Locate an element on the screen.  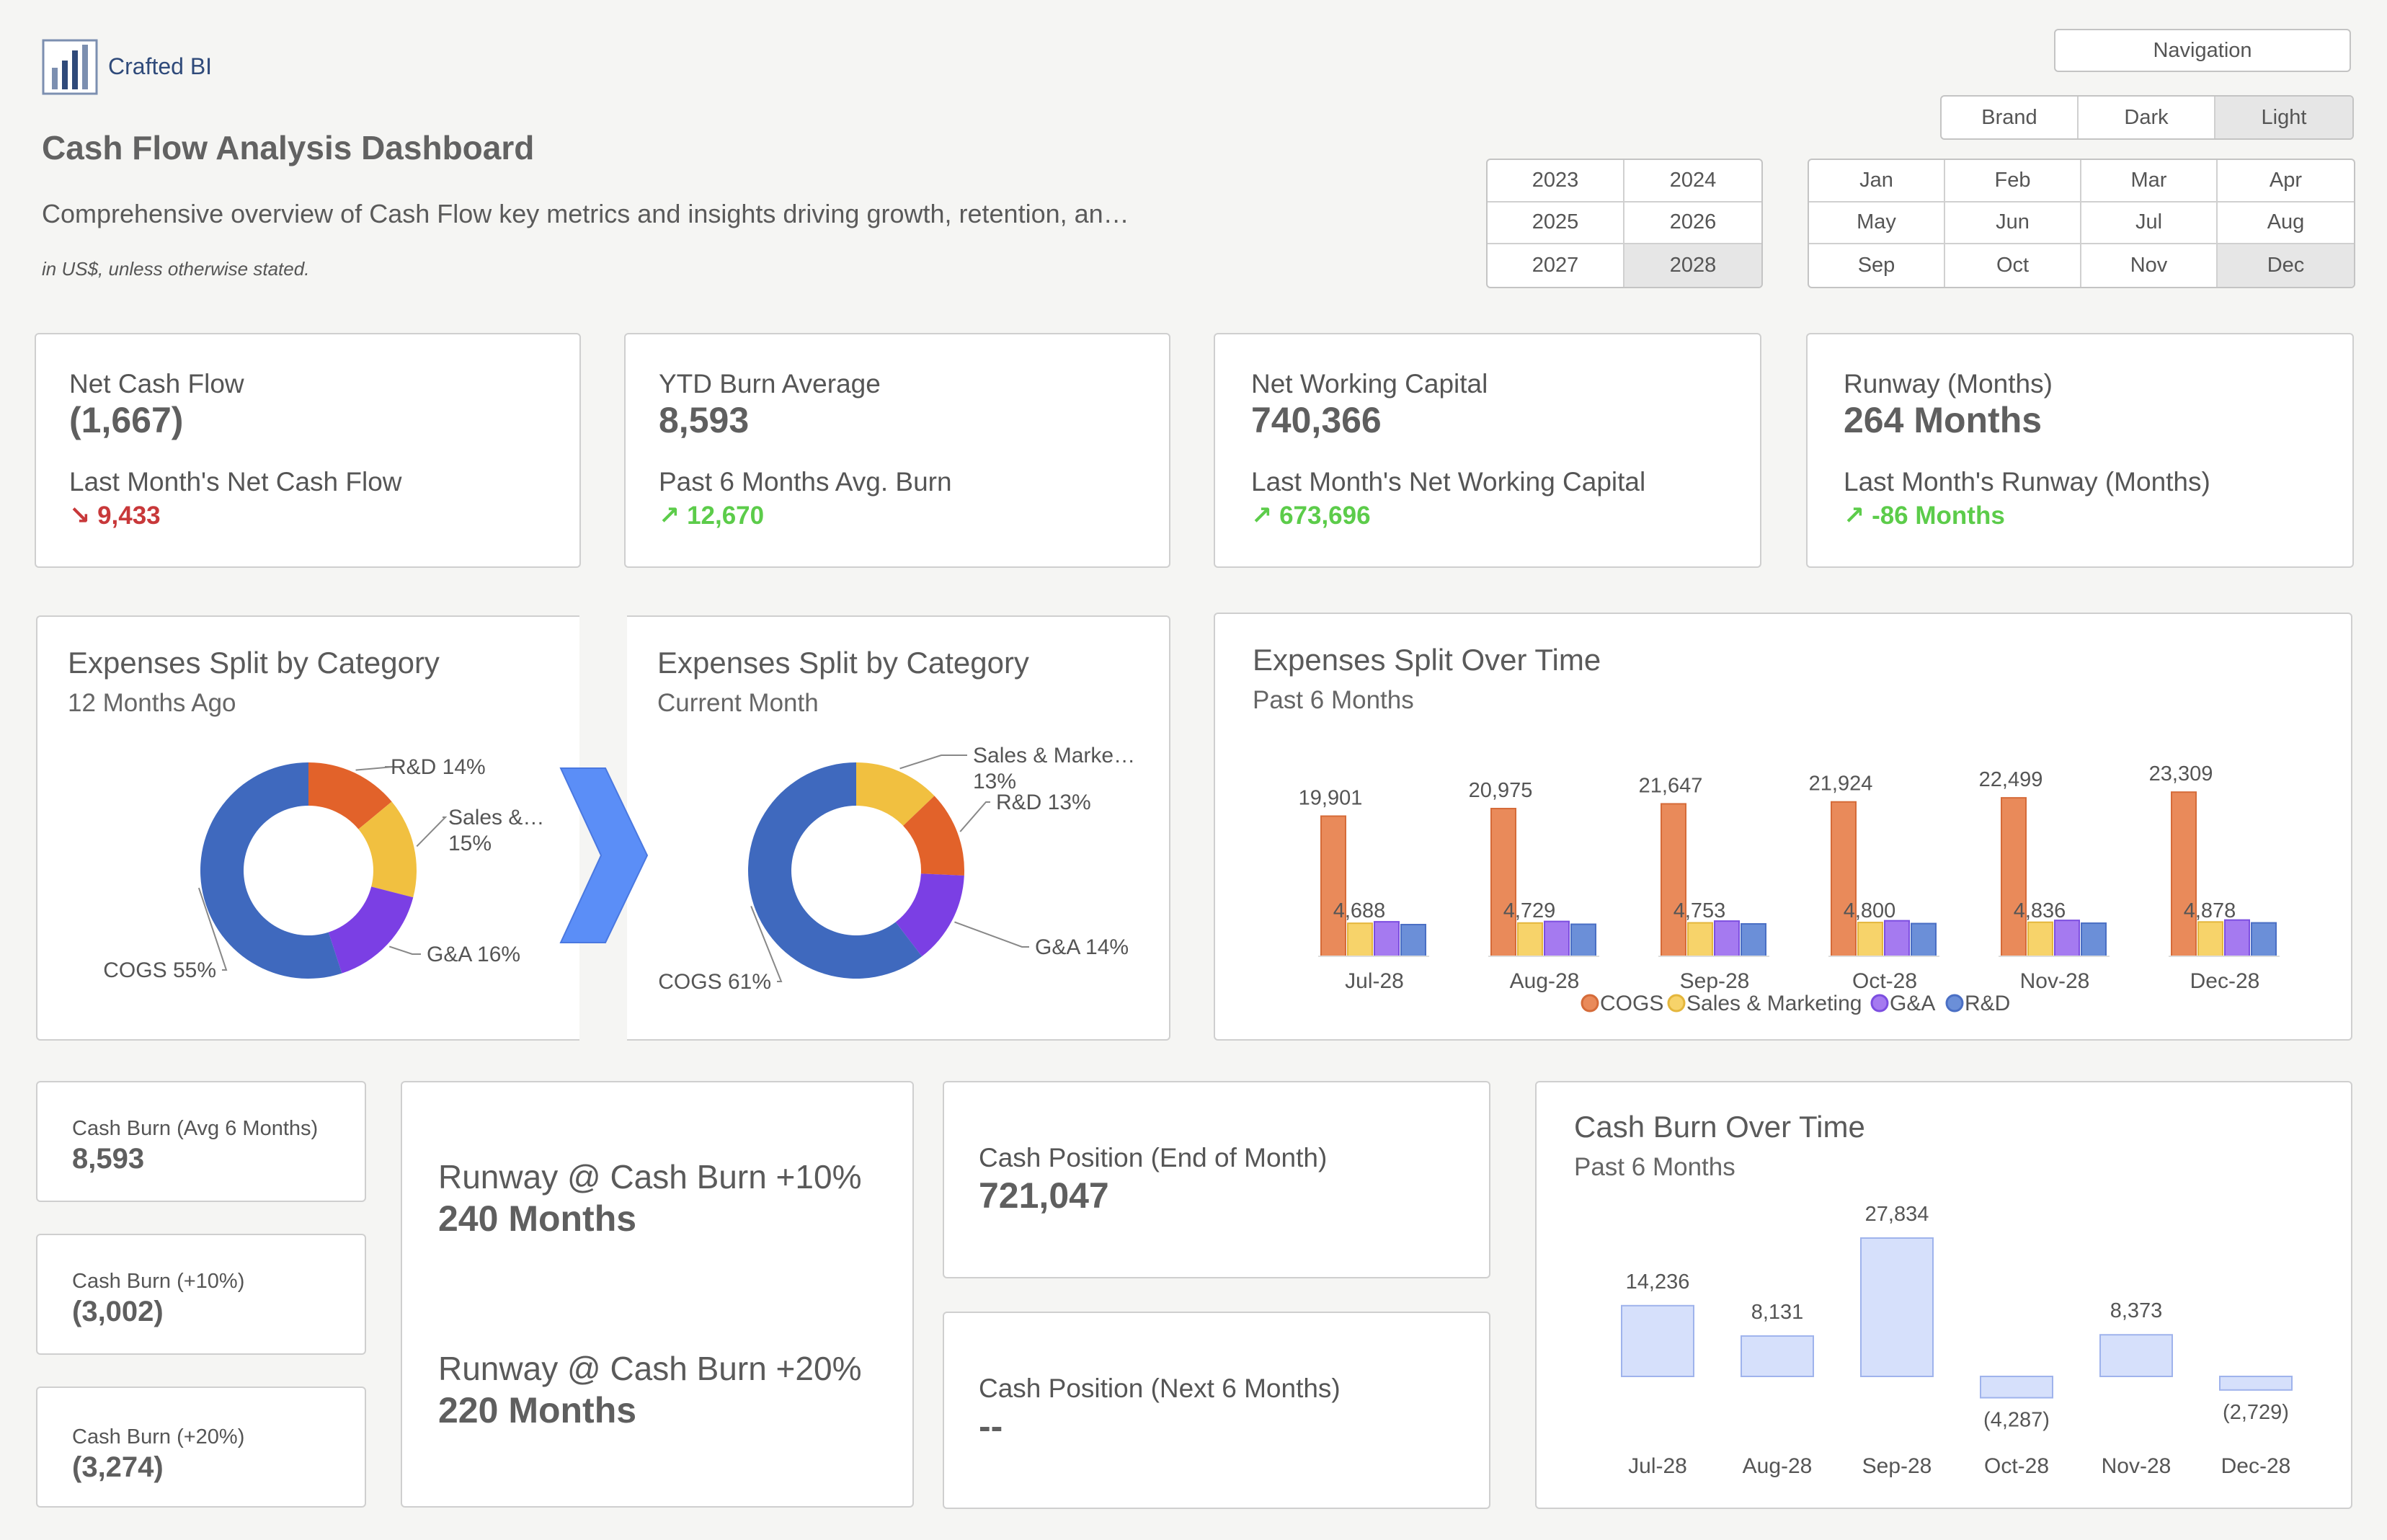
slice-label: R&D 14% is located at coordinates (439, 767).